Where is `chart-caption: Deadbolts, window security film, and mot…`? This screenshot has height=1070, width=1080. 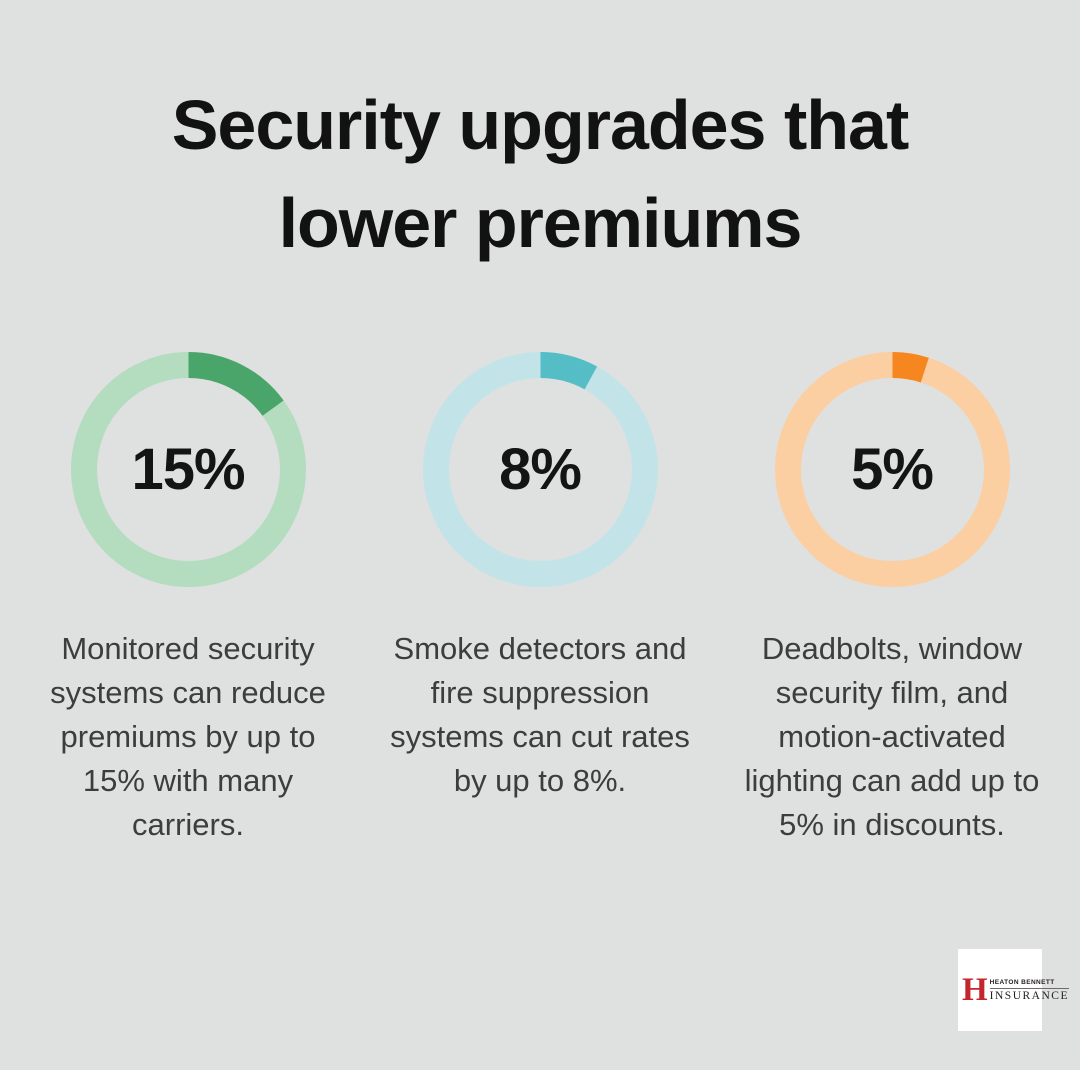 chart-caption: Deadbolts, window security film, and mot… is located at coordinates (892, 736).